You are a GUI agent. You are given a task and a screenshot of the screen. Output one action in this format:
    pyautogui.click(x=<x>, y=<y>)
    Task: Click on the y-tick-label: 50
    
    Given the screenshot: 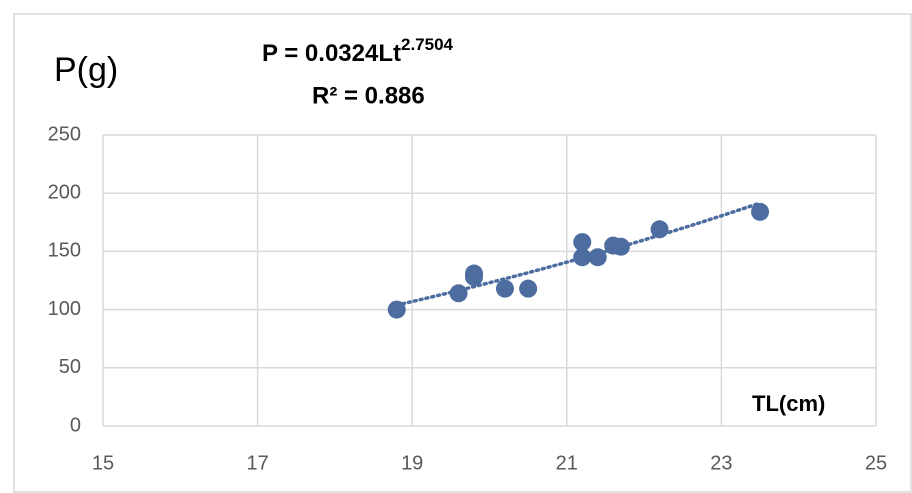 What is the action you would take?
    pyautogui.click(x=70, y=367)
    